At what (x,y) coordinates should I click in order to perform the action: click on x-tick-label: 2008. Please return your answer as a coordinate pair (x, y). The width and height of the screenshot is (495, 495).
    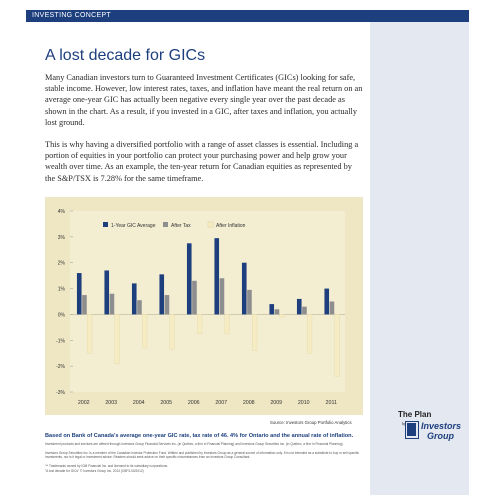
    Looking at the image, I should click on (249, 403).